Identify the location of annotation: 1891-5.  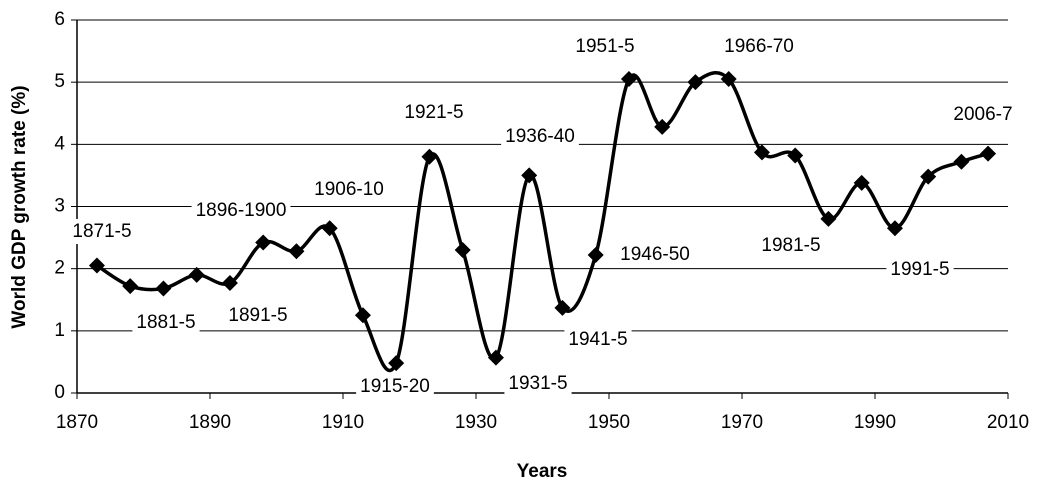
(257, 315).